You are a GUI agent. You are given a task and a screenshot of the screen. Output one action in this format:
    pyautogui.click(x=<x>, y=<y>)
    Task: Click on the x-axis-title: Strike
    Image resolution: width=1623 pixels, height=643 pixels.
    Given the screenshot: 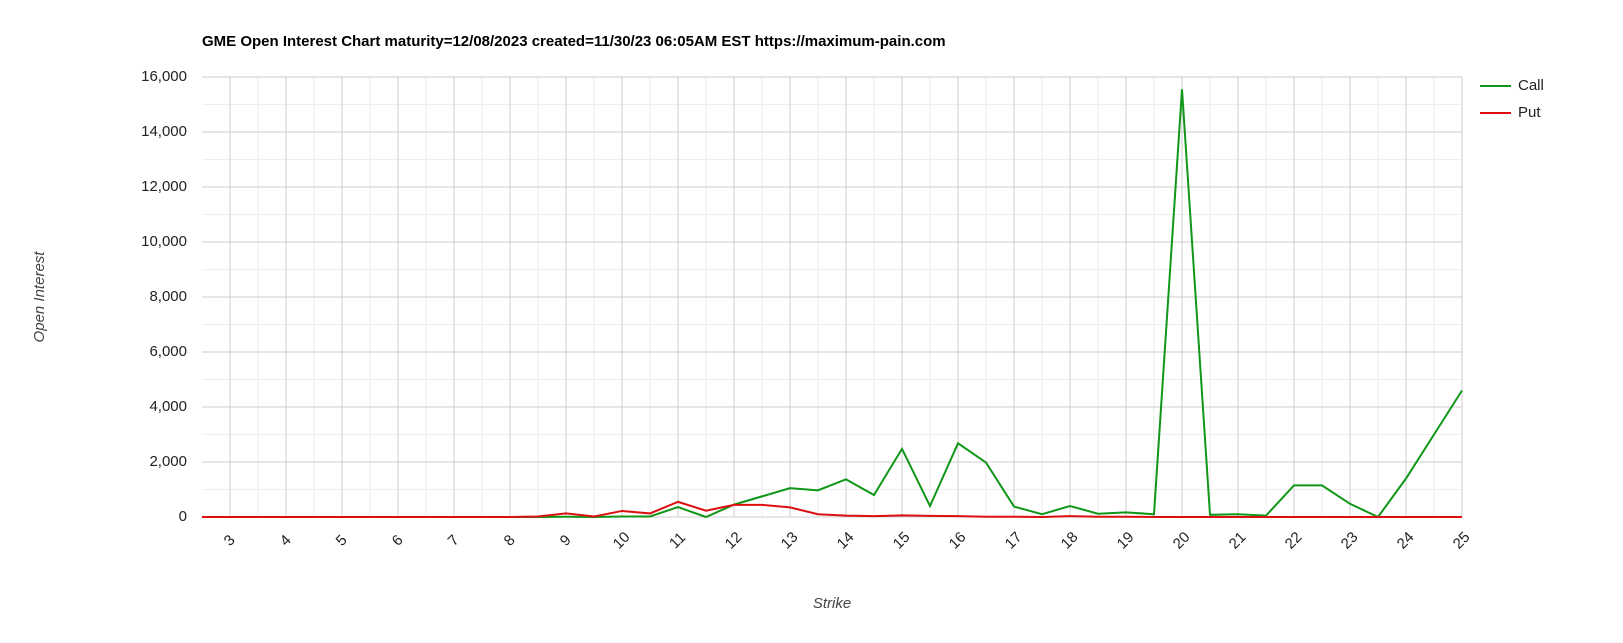 What is the action you would take?
    pyautogui.click(x=832, y=603)
    